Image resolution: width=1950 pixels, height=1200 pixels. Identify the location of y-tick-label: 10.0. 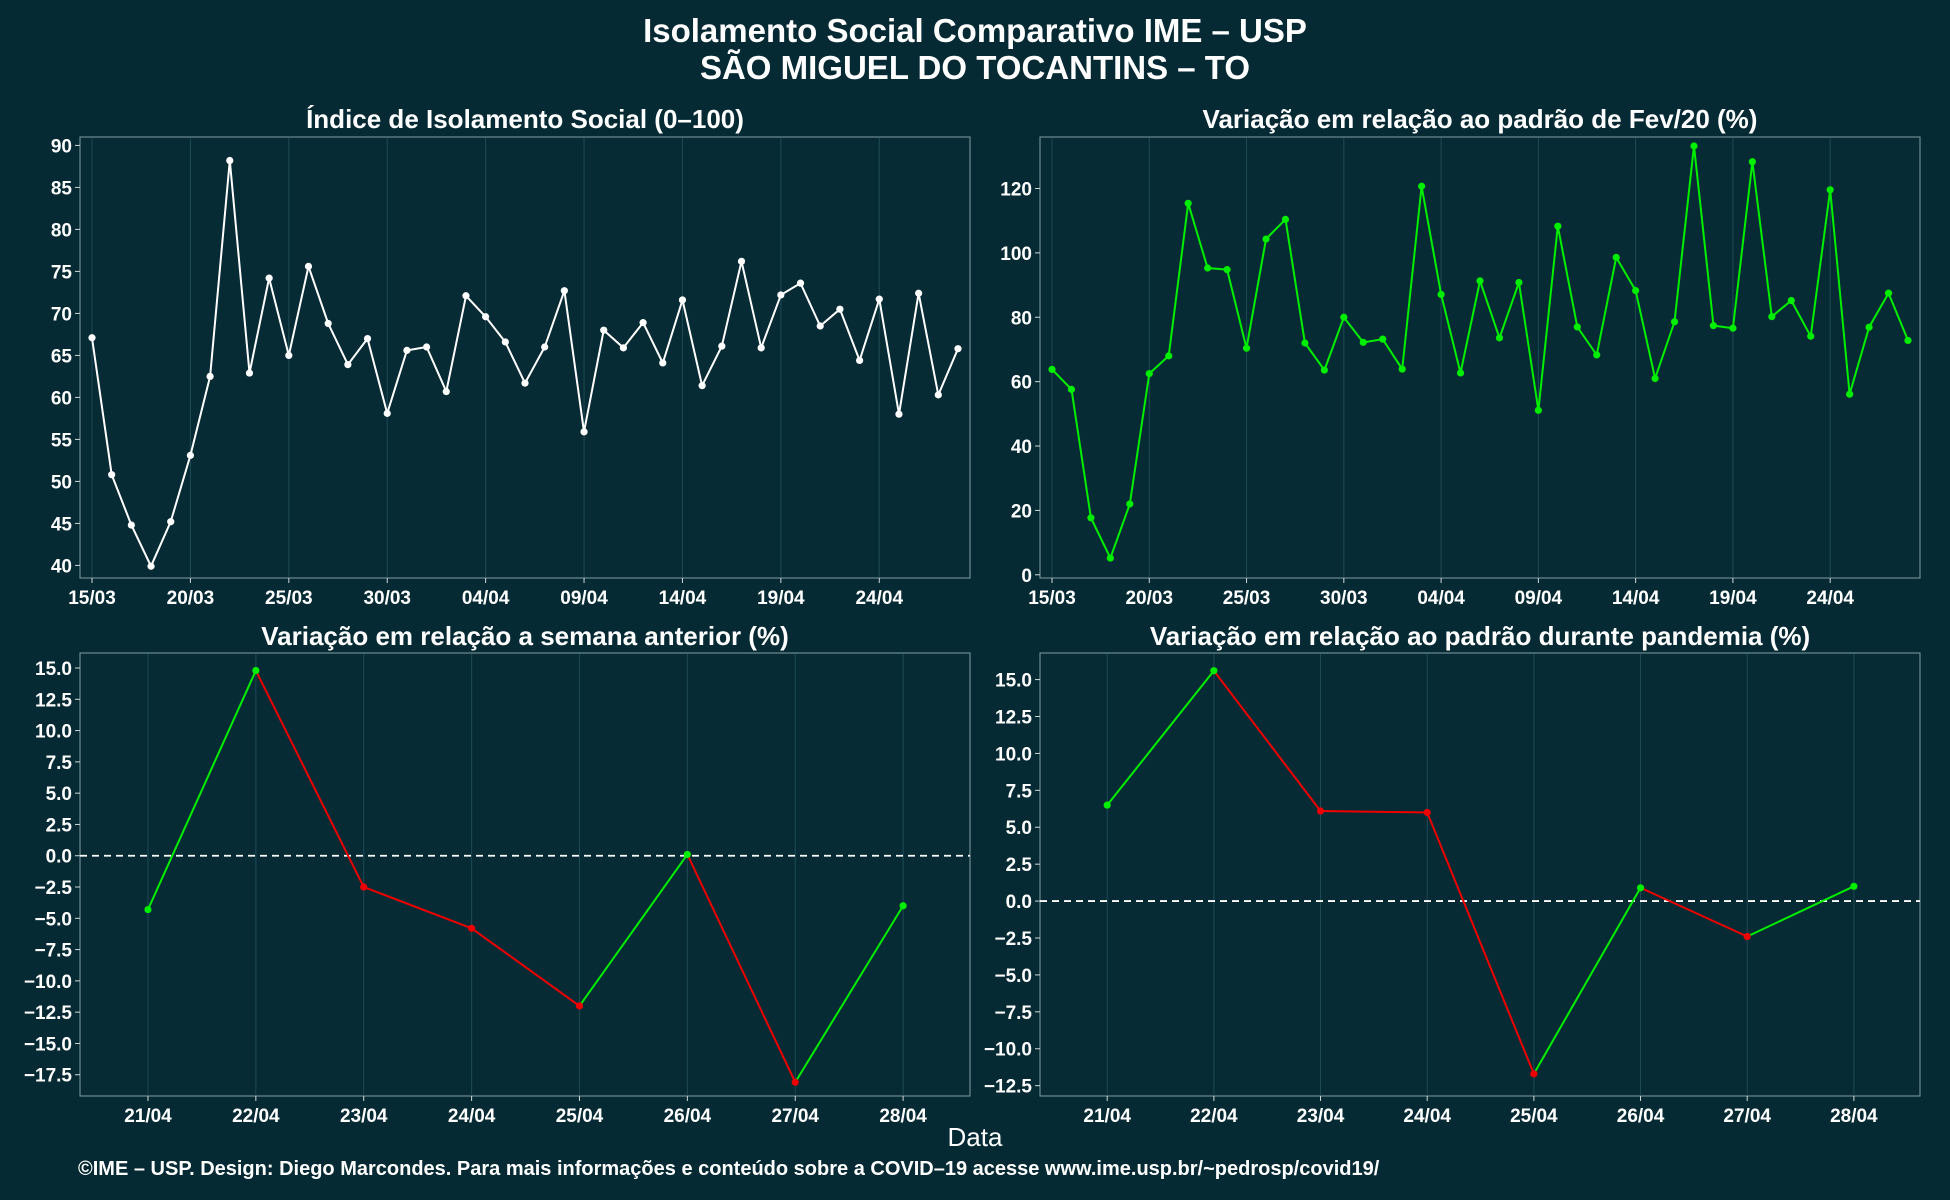
(53, 732).